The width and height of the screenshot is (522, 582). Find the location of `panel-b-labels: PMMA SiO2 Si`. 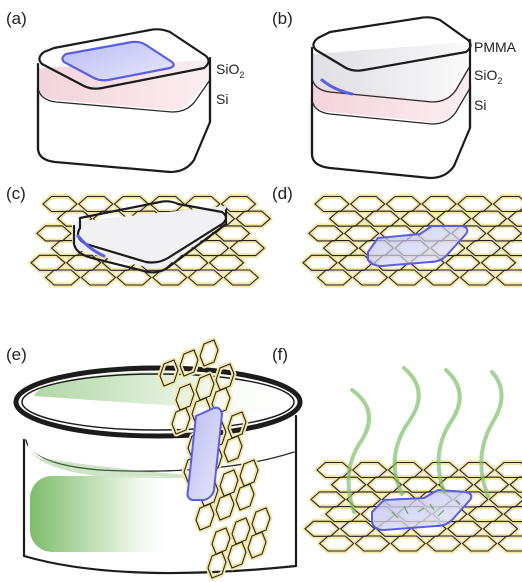

panel-b-labels: PMMA SiO2 Si is located at coordinates (495, 76).